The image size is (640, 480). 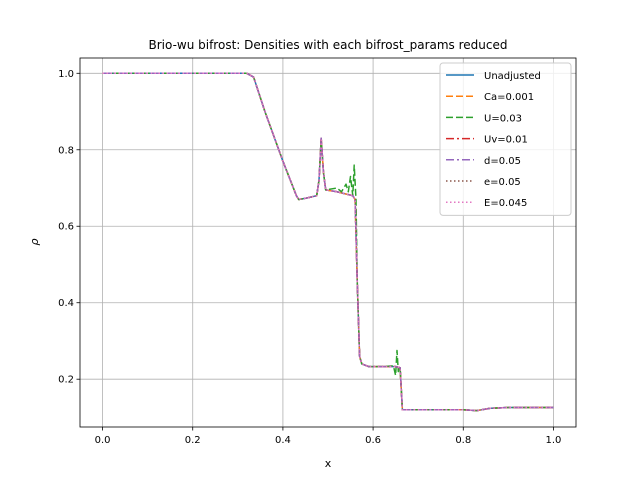 What do you see at coordinates (66, 303) in the screenshot?
I see `y-tick-label: 0.4` at bounding box center [66, 303].